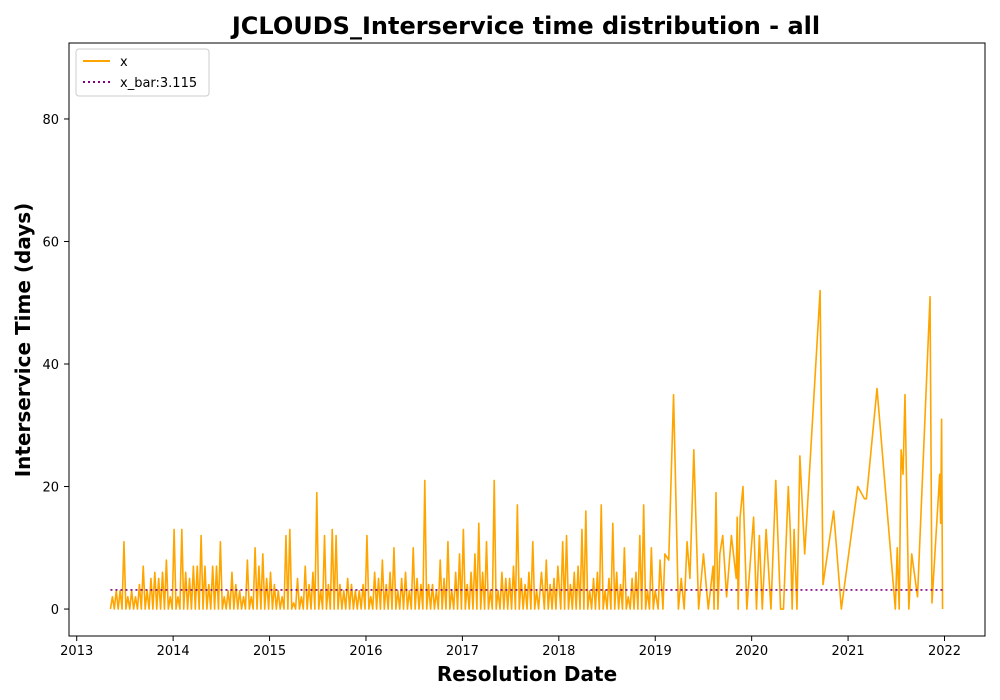 The image size is (1000, 700). What do you see at coordinates (558, 651) in the screenshot?
I see `x-tick-label: 2018` at bounding box center [558, 651].